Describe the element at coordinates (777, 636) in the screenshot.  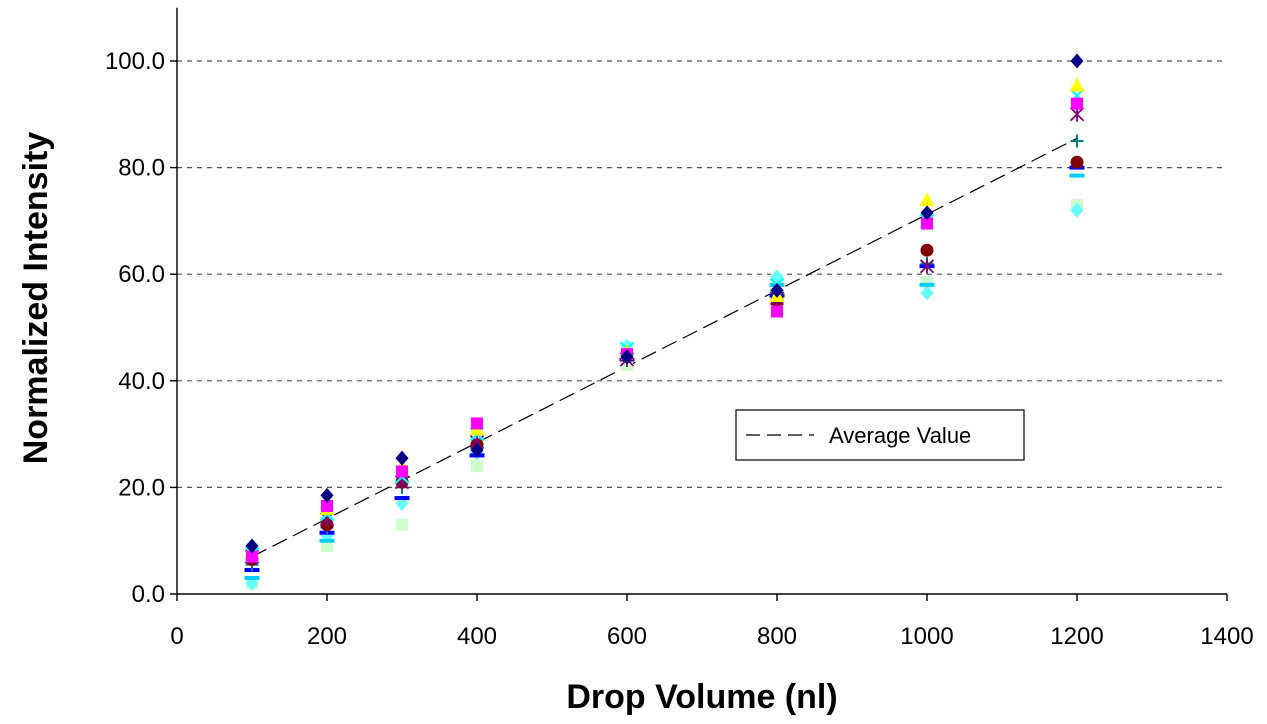
I see `x-tick-label: 800` at that location.